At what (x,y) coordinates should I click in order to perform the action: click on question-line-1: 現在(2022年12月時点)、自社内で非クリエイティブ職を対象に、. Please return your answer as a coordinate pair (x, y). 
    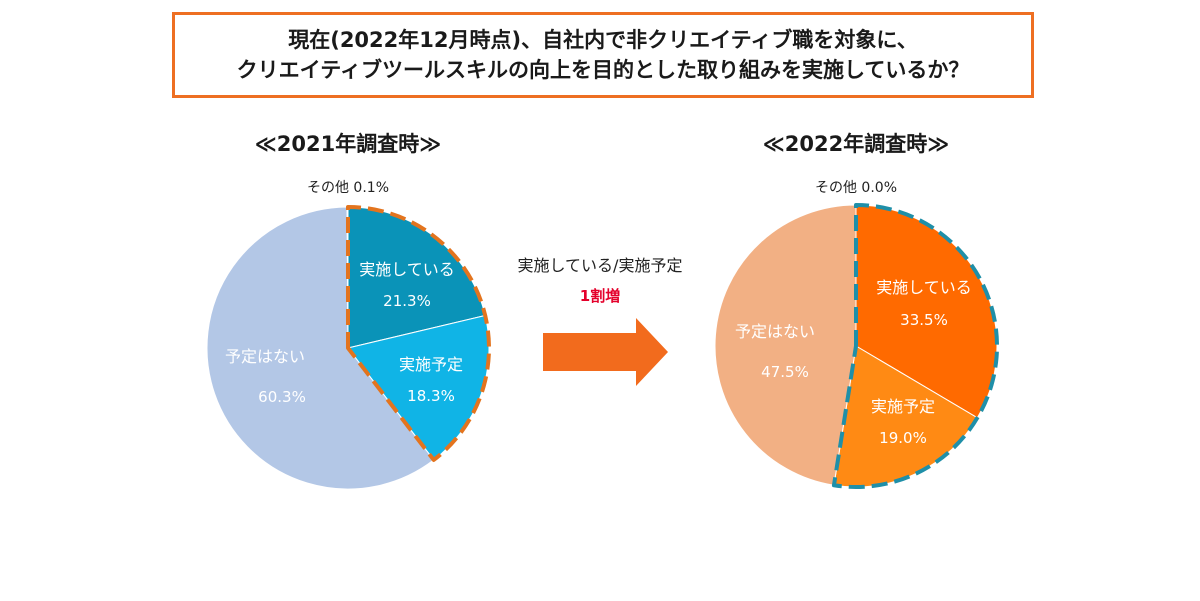
    Looking at the image, I should click on (603, 40).